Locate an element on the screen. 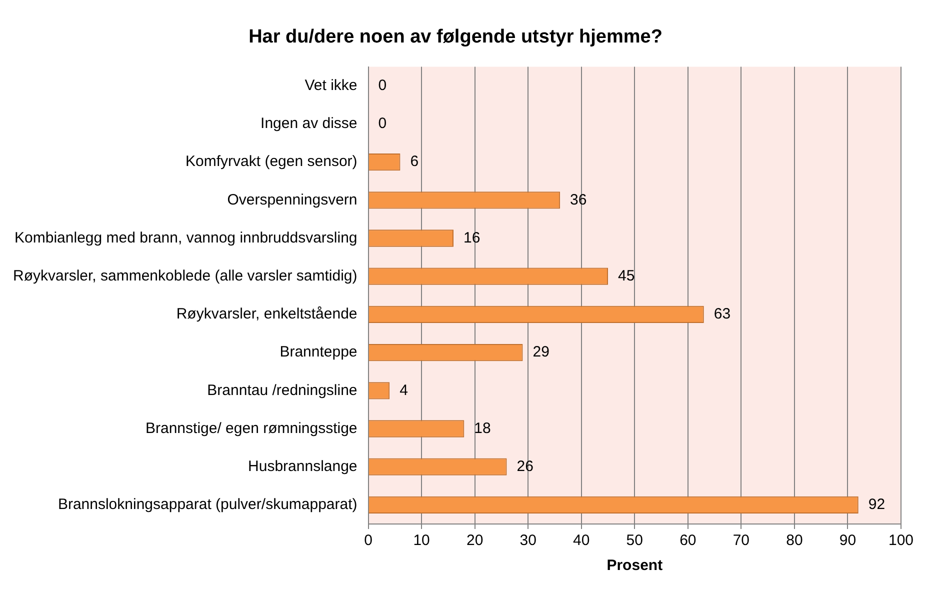  y-tick-label: Branntau /redningsline is located at coordinates (282, 390).